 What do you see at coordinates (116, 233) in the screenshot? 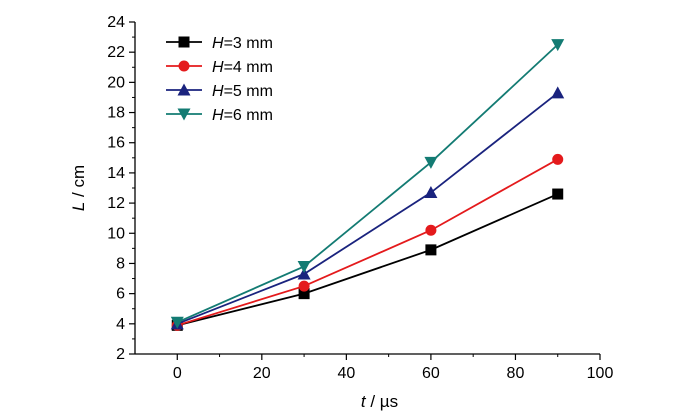
I see `y-tick-label: 10` at bounding box center [116, 233].